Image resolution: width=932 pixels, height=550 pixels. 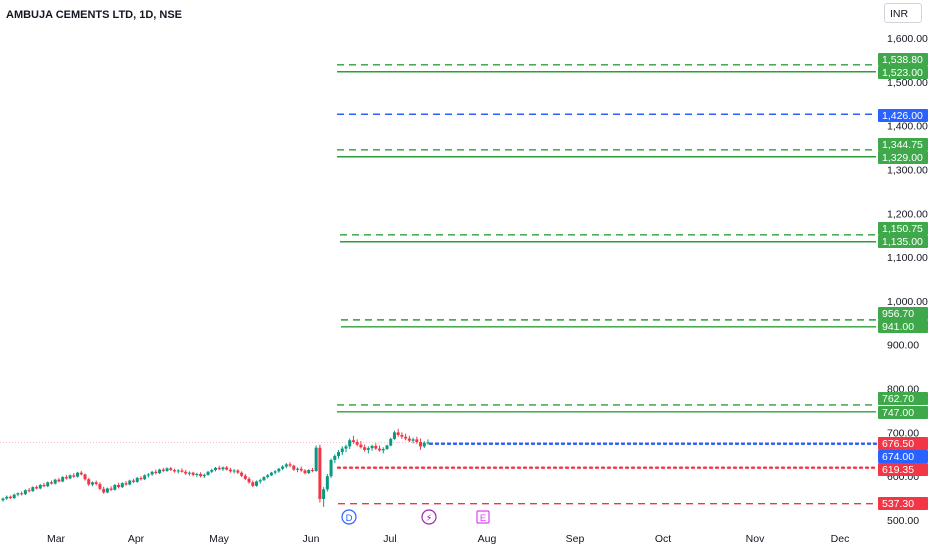 What do you see at coordinates (907, 39) in the screenshot?
I see `y-tick-label: 1,600.00` at bounding box center [907, 39].